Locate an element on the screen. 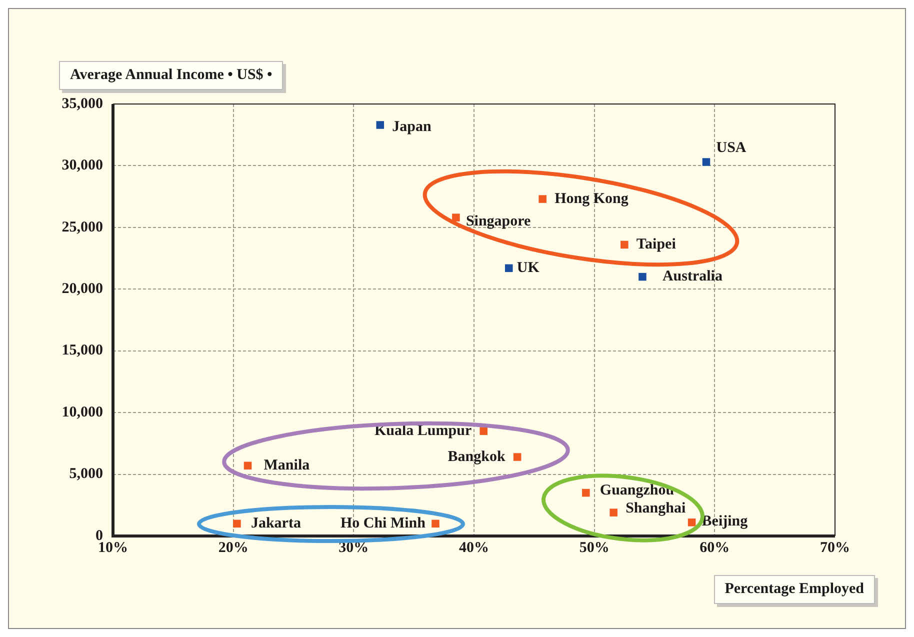 The width and height of the screenshot is (914, 637). annotation: Taipei is located at coordinates (656, 244).